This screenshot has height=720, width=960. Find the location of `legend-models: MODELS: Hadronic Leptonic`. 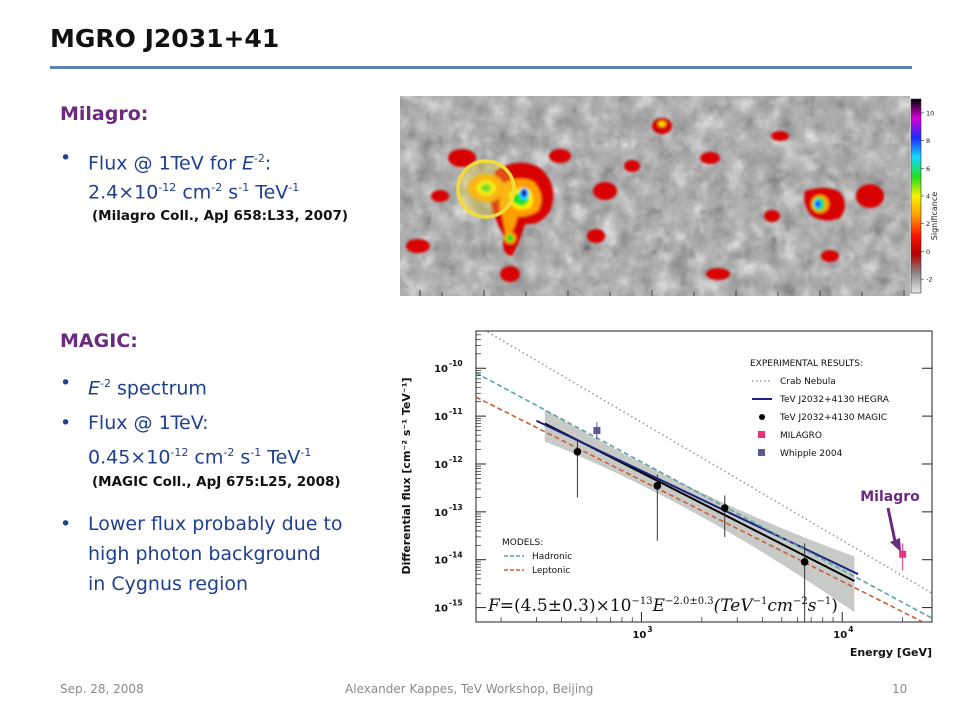

legend-models: MODELS: Hadronic Leptonic is located at coordinates (537, 557).